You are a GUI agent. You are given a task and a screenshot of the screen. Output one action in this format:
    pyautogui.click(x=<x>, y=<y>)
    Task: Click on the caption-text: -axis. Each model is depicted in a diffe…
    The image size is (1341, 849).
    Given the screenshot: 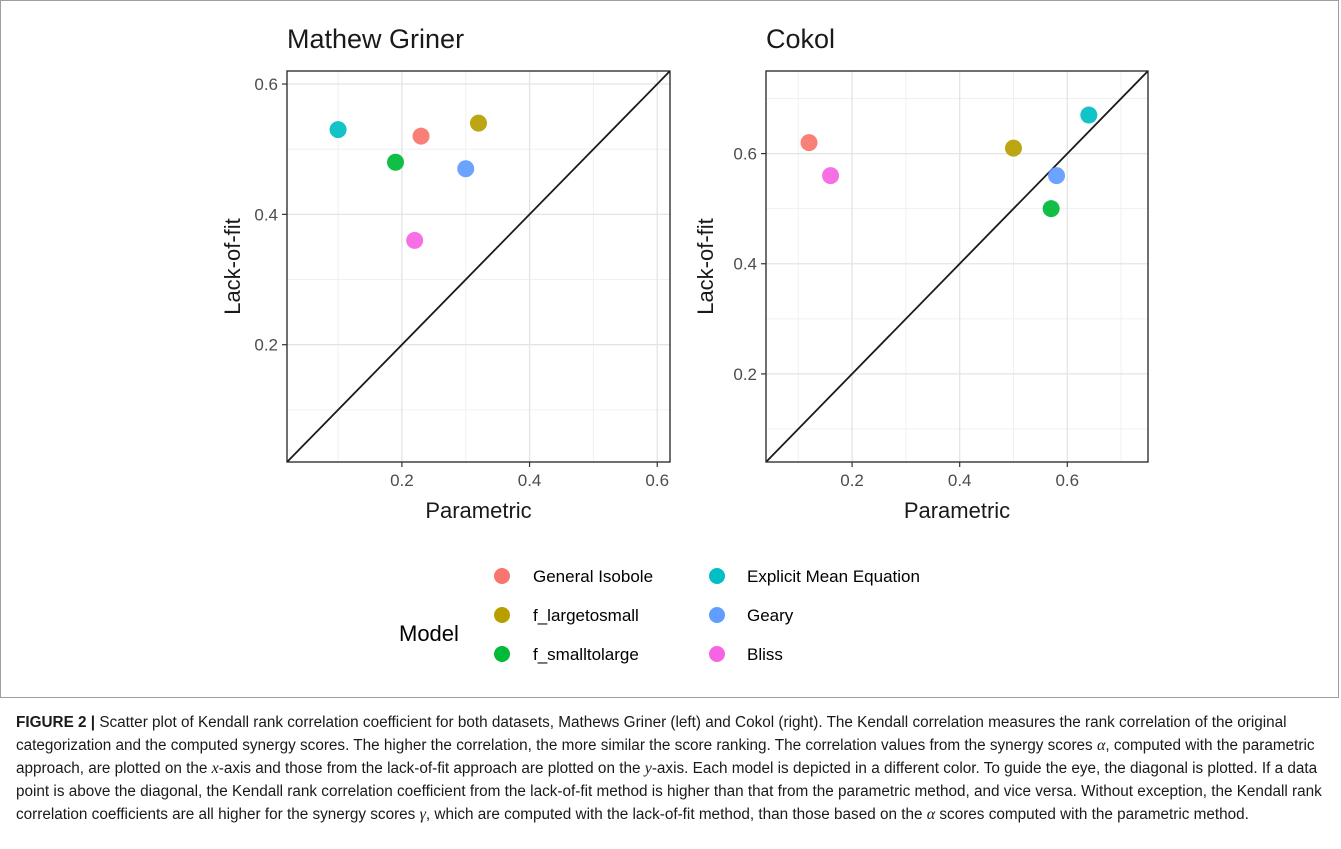 What is the action you would take?
    pyautogui.click(x=669, y=791)
    